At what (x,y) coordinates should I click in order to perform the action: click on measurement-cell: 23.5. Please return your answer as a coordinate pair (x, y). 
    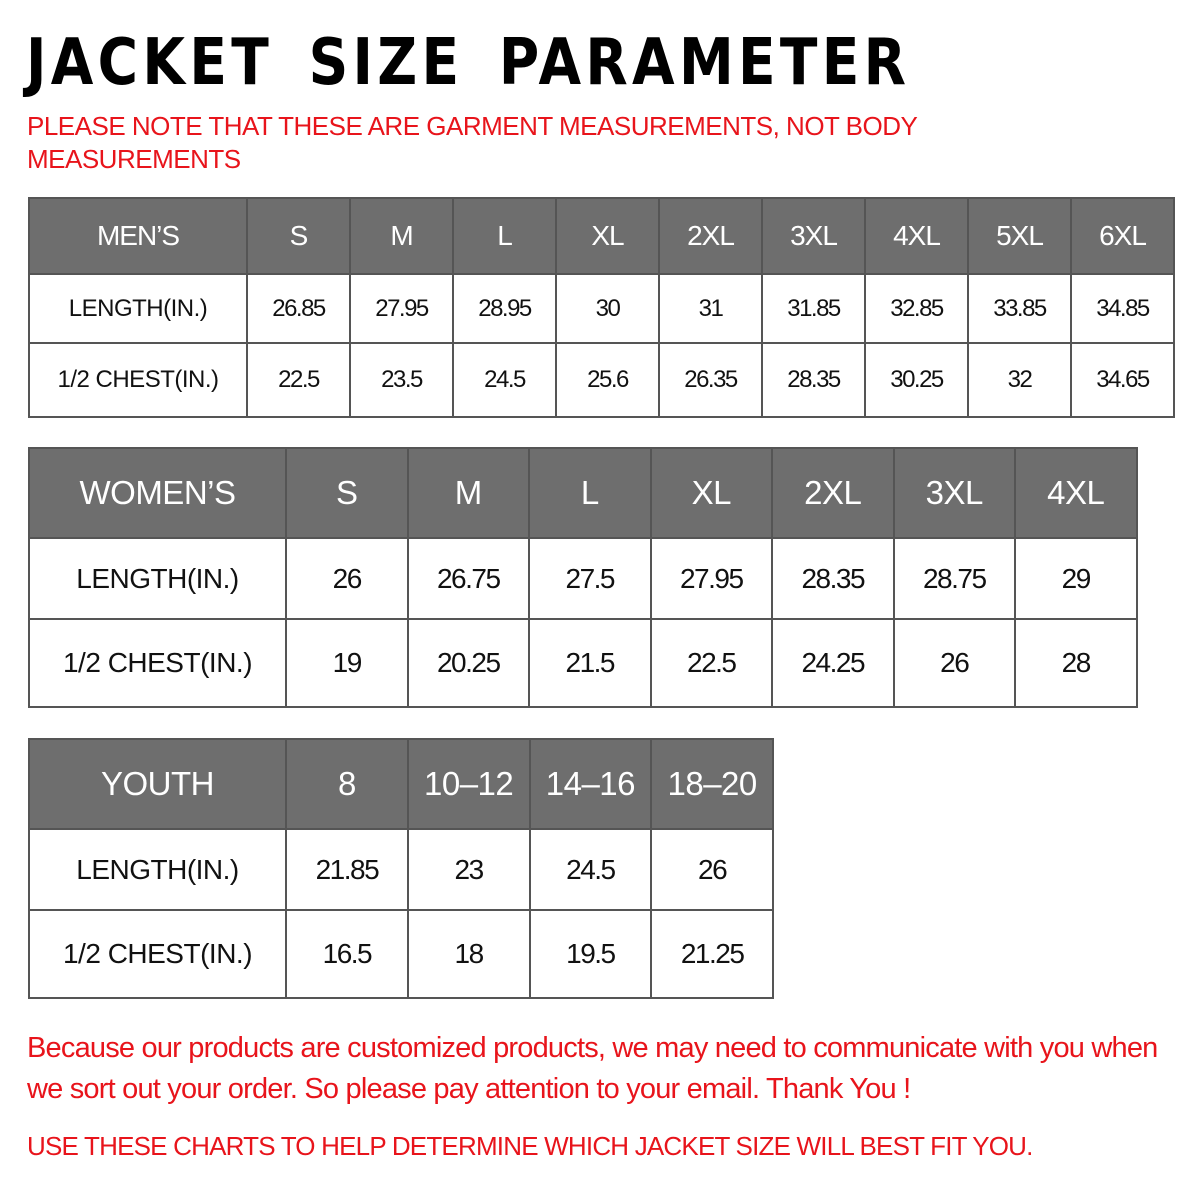
    Looking at the image, I should click on (401, 380).